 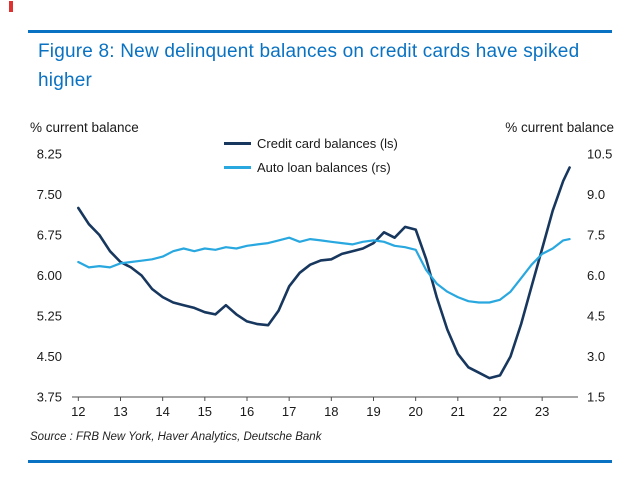 I want to click on svg-text: 4.5, so click(x=596, y=316).